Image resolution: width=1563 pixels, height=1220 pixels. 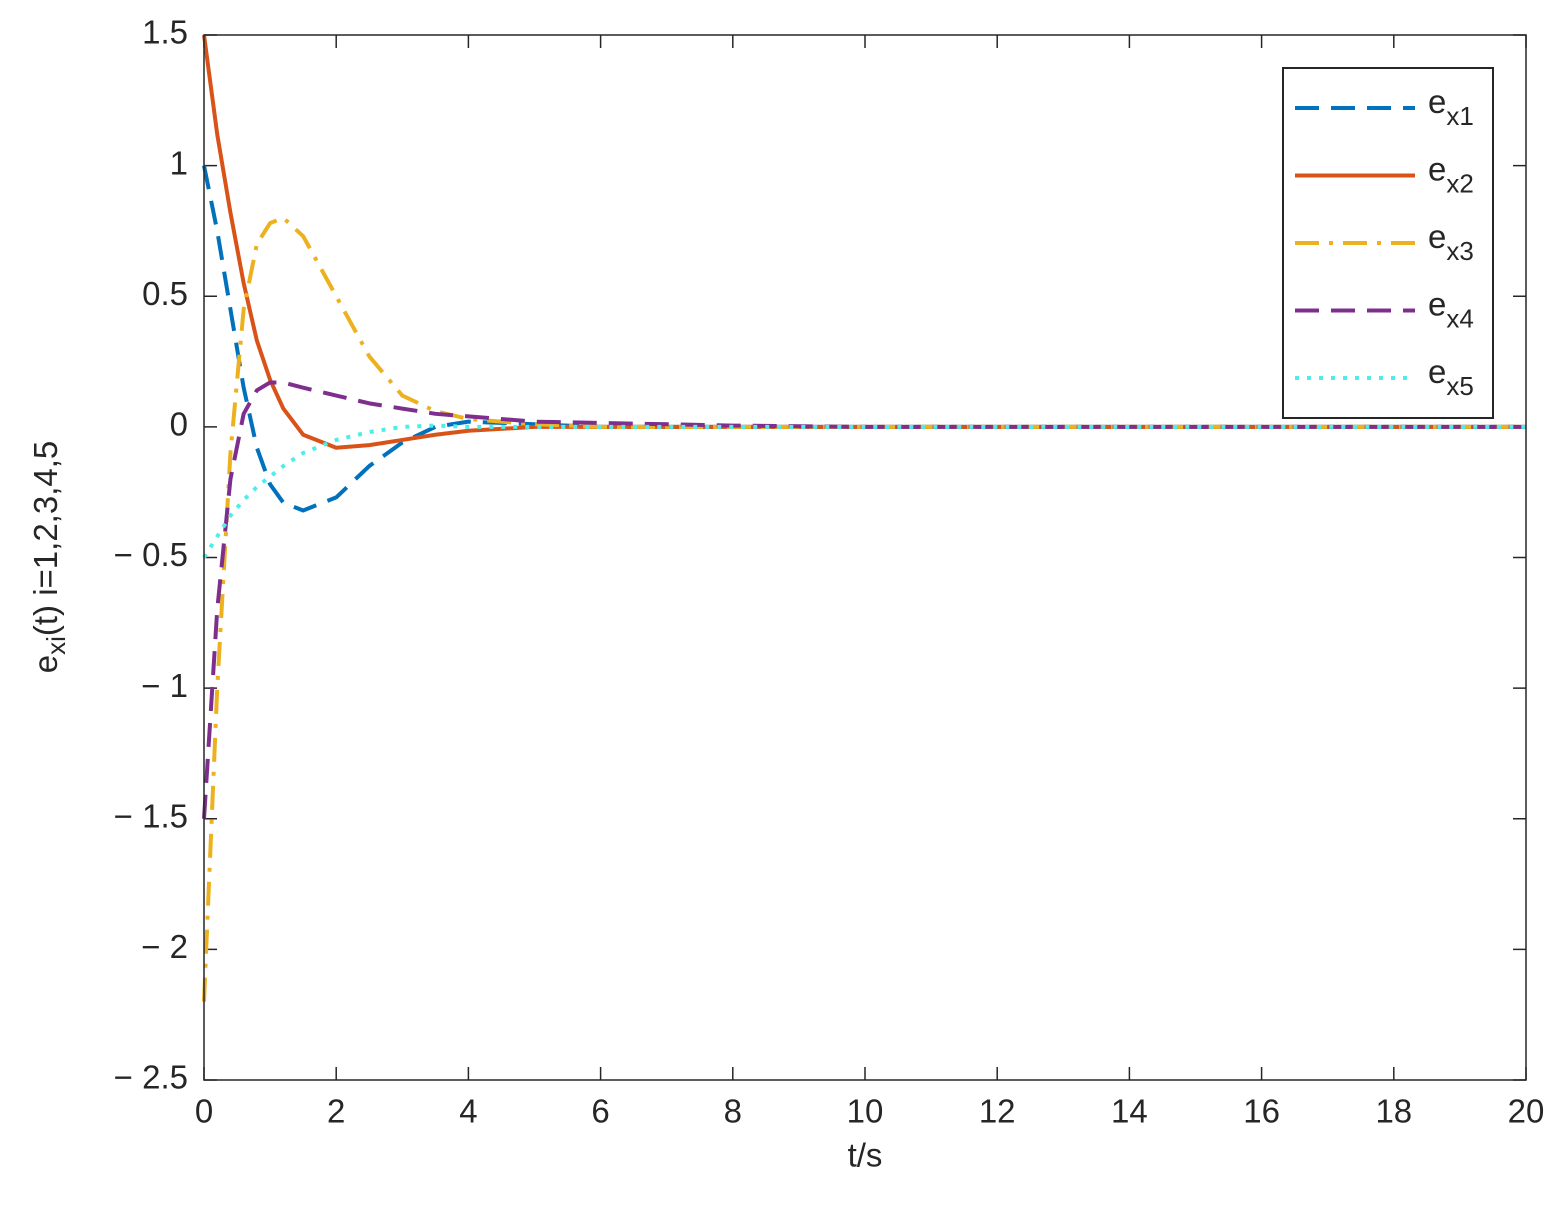 I want to click on x-tick-label: 20, so click(x=1526, y=1111).